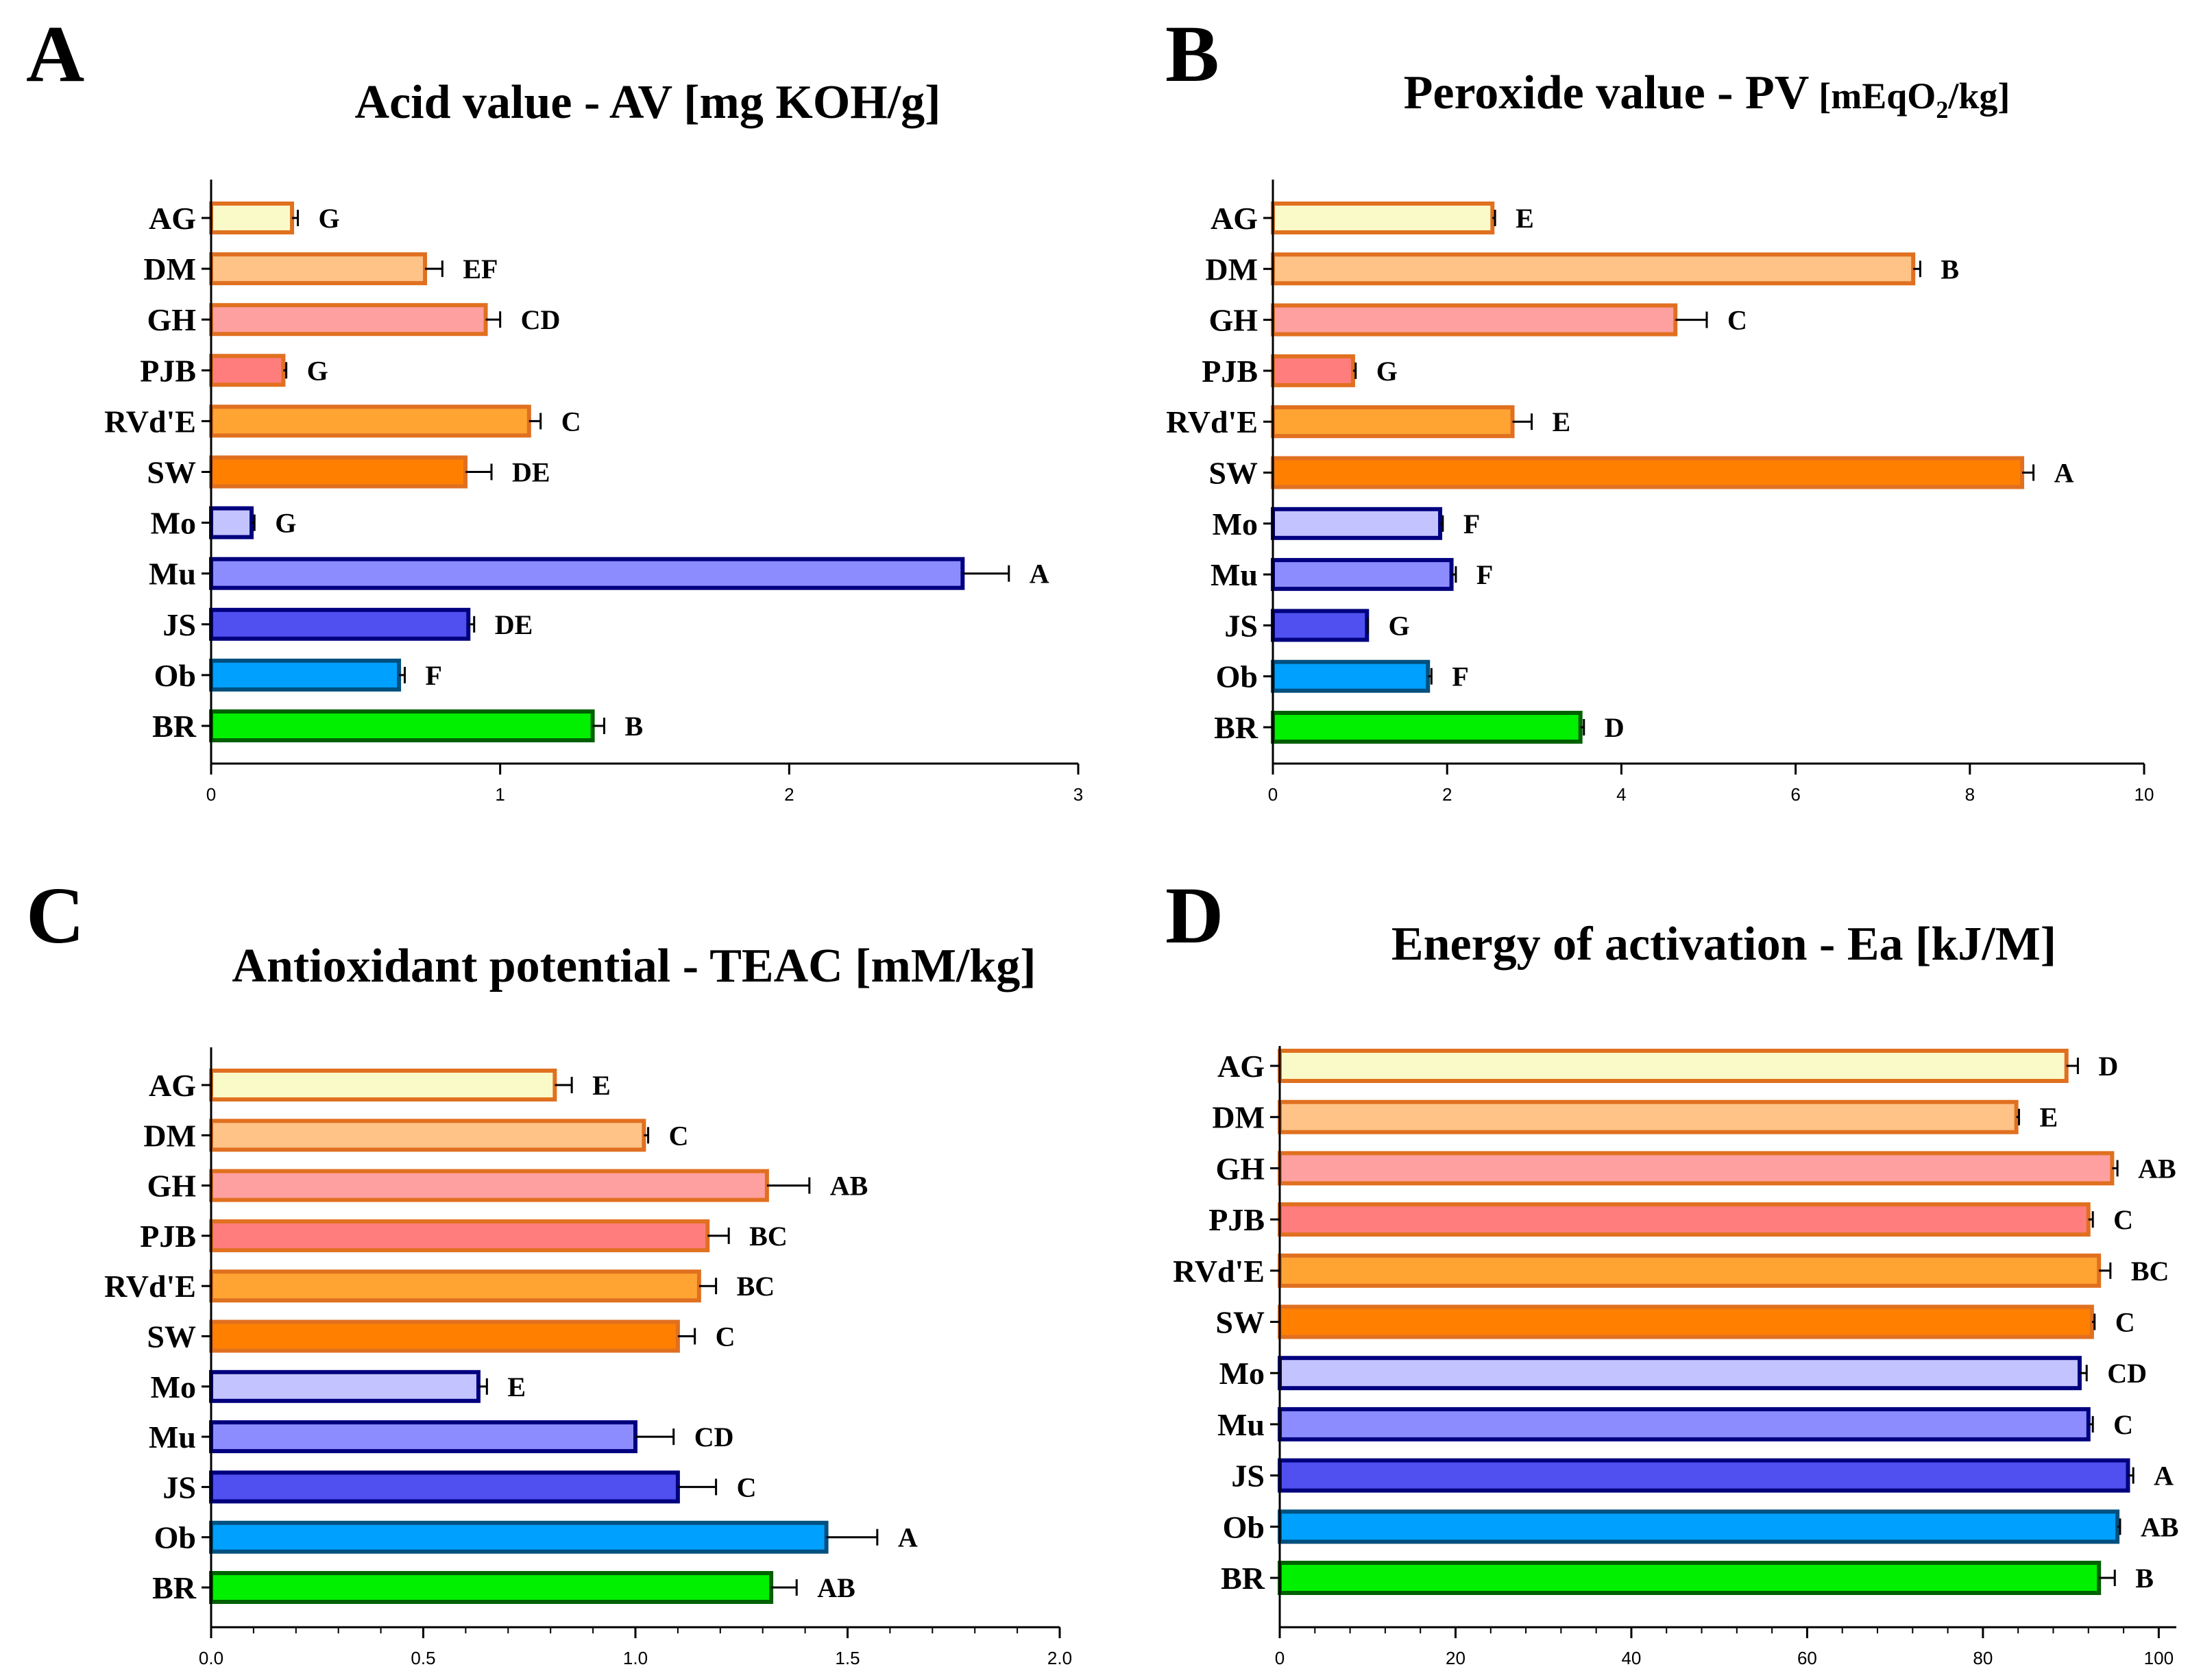 The image size is (2201, 1680). Describe the element at coordinates (1737, 320) in the screenshot. I see `panel-b-significance-2: C` at that location.